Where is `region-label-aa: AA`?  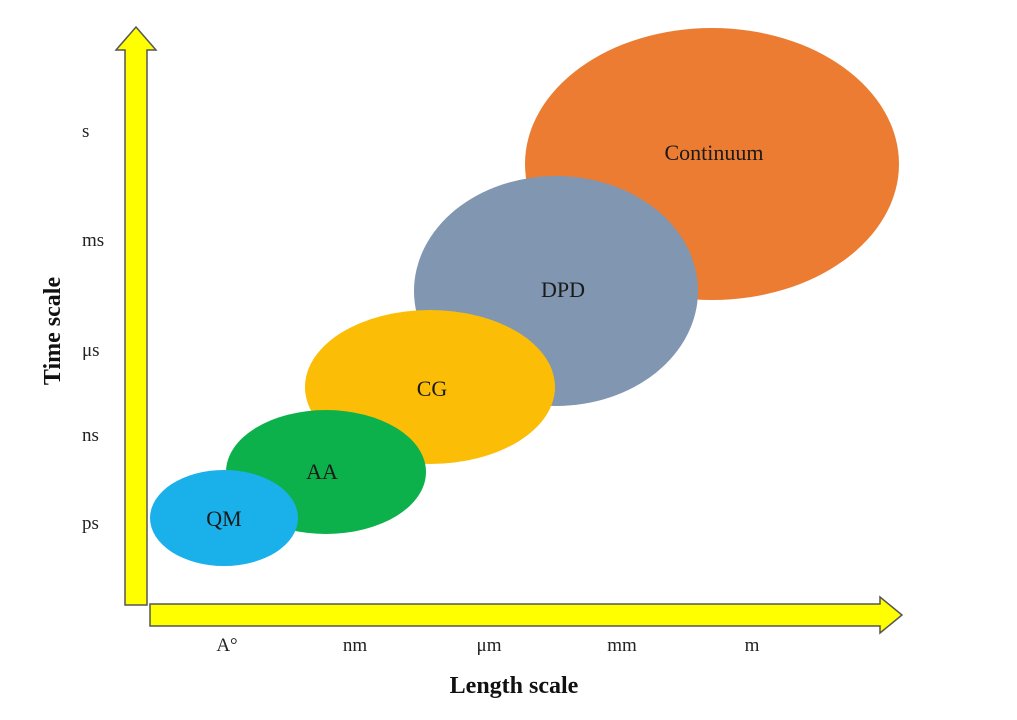
region-label-aa: AA is located at coordinates (322, 471).